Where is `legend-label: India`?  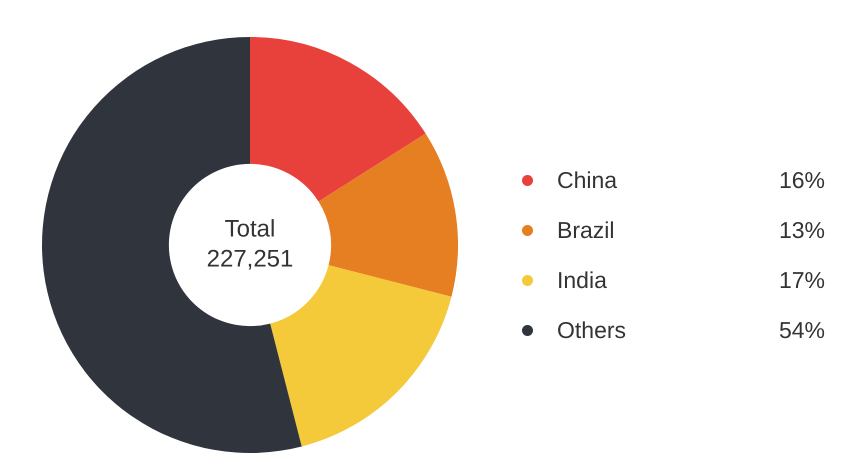 legend-label: India is located at coordinates (582, 280).